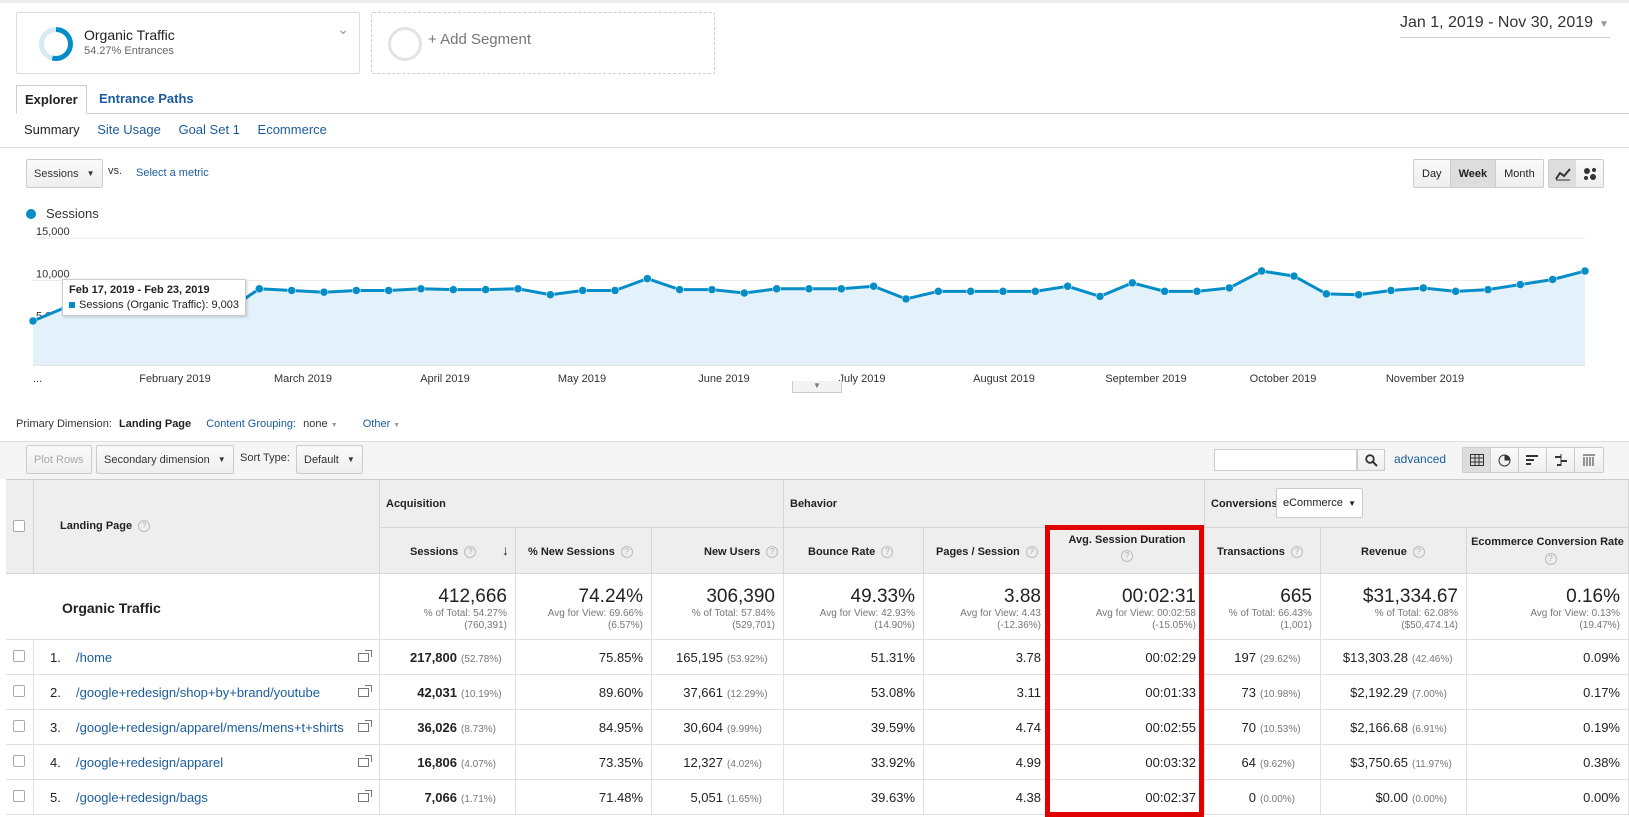  Describe the element at coordinates (987, 551) in the screenshot. I see `pages-per-session-header: Pages / Session?` at that location.